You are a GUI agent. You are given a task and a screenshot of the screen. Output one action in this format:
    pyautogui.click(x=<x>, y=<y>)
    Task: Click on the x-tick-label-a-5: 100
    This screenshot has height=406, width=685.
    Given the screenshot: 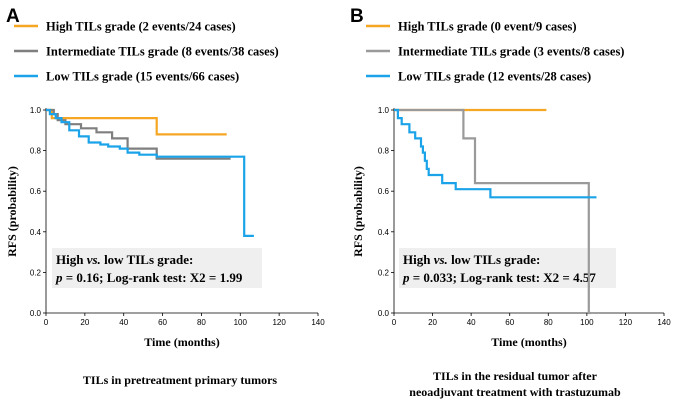 What is the action you would take?
    pyautogui.click(x=241, y=322)
    